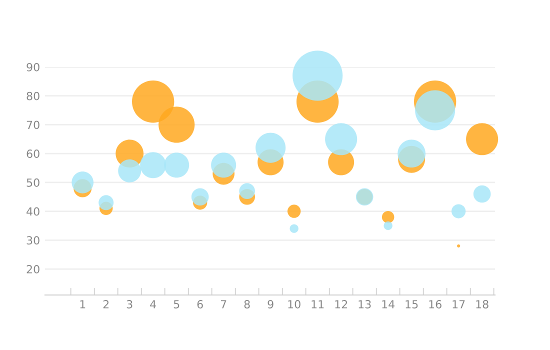  What do you see at coordinates (33, 96) in the screenshot?
I see `y-tick-label: 80` at bounding box center [33, 96].